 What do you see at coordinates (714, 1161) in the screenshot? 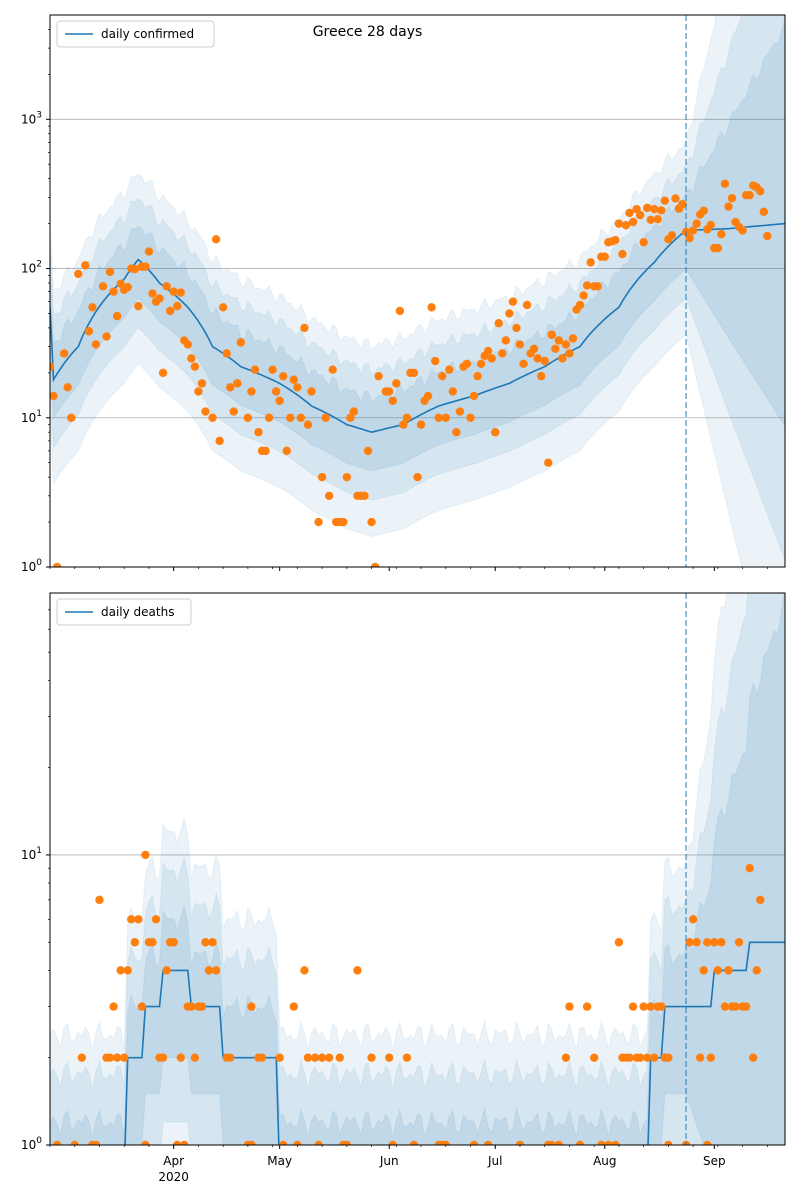
I see `x-tick-label: Sep` at bounding box center [714, 1161].